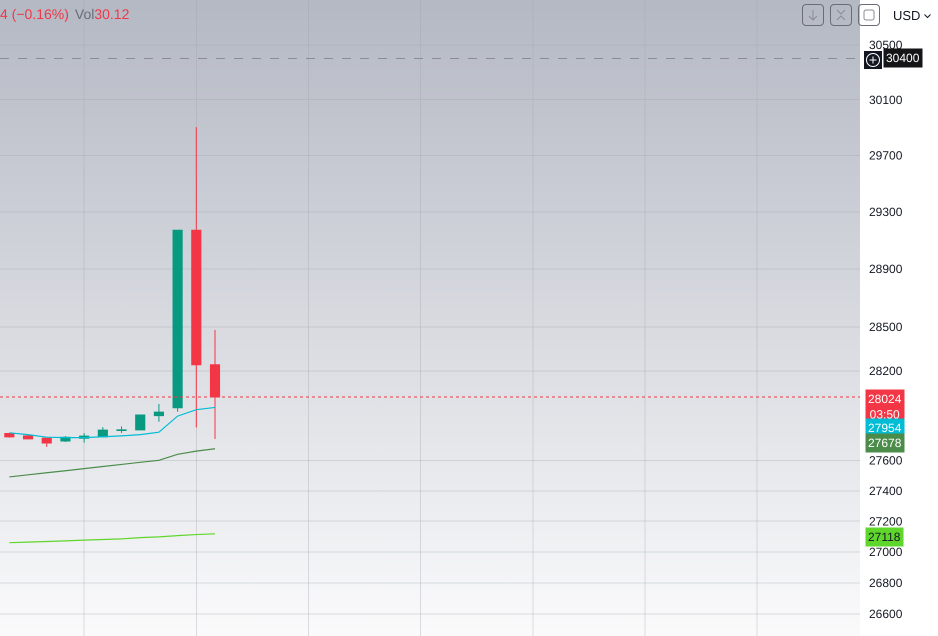  I want to click on text: USD, so click(906, 15).